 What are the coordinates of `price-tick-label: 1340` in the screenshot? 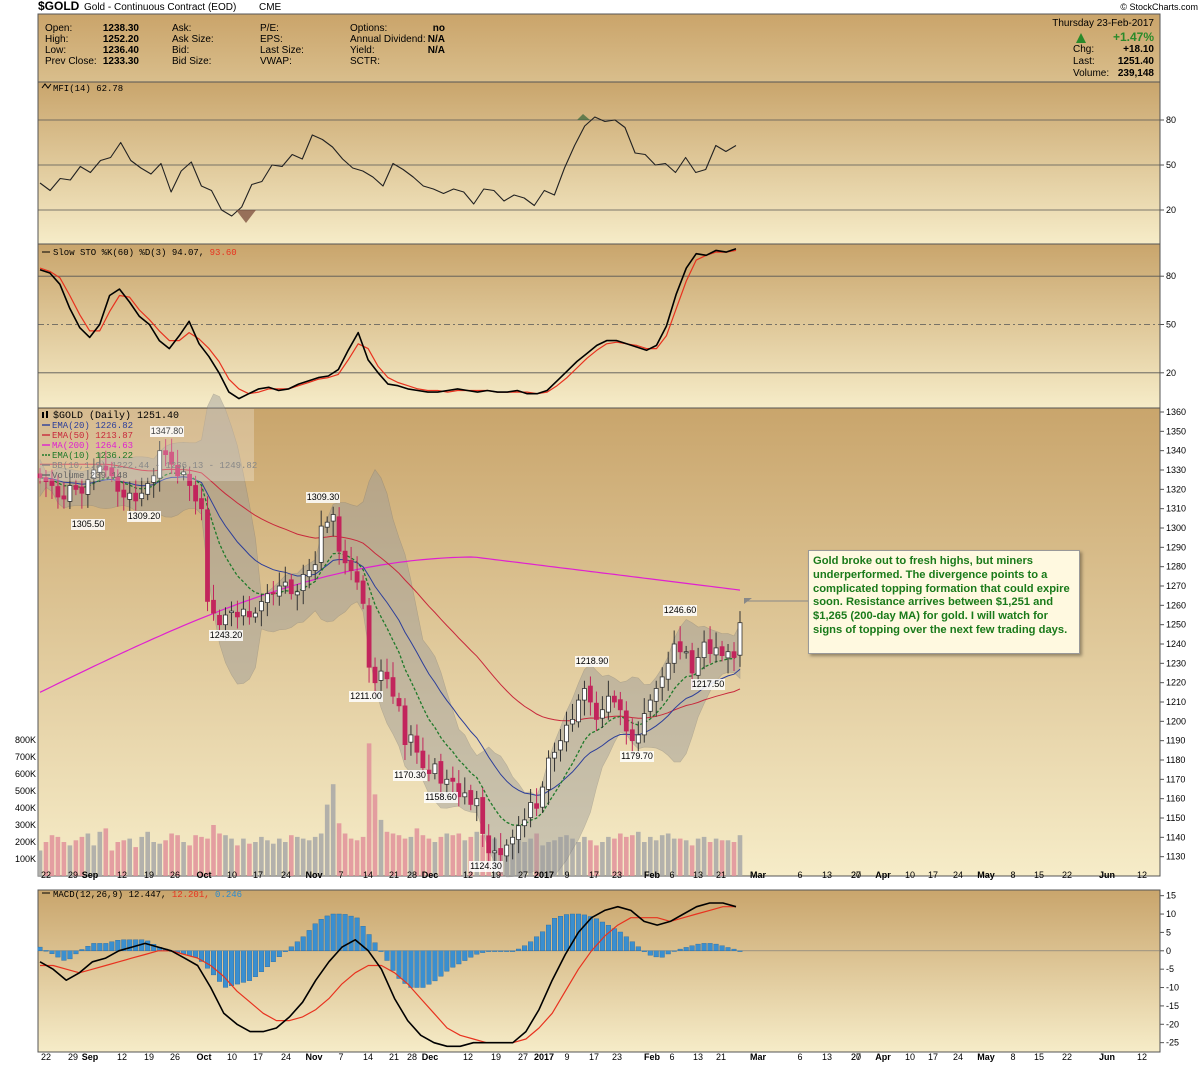 It's located at (1176, 451).